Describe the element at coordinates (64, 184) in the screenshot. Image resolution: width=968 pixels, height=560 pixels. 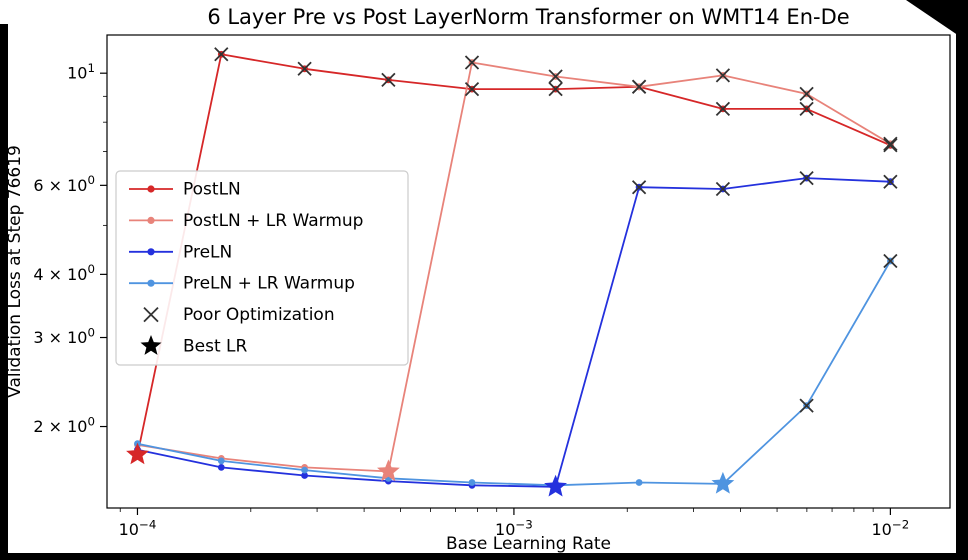
I see `y-tick-label: 6 × 100` at that location.